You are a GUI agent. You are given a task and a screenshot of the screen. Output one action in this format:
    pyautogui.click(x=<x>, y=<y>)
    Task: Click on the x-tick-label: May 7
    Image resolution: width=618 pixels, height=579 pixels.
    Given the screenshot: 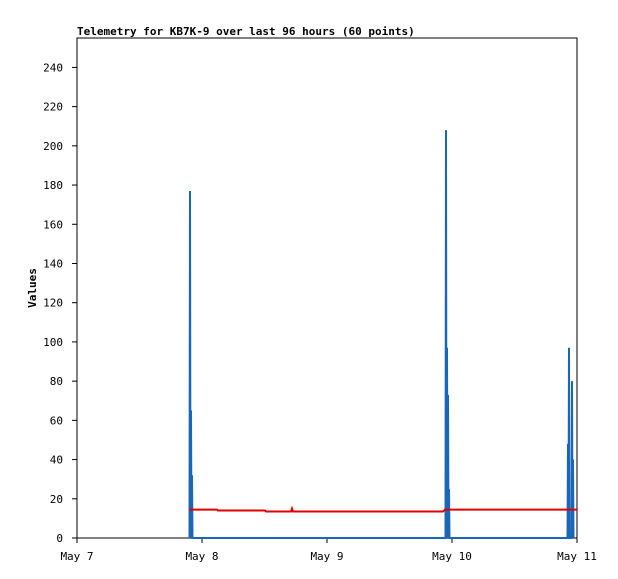 What is the action you would take?
    pyautogui.click(x=76, y=556)
    